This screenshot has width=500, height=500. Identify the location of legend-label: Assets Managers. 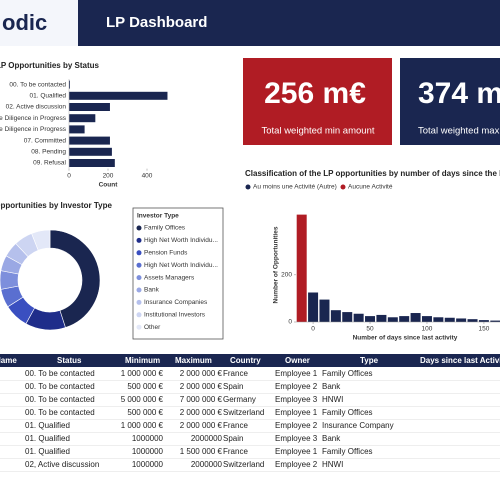
(169, 277).